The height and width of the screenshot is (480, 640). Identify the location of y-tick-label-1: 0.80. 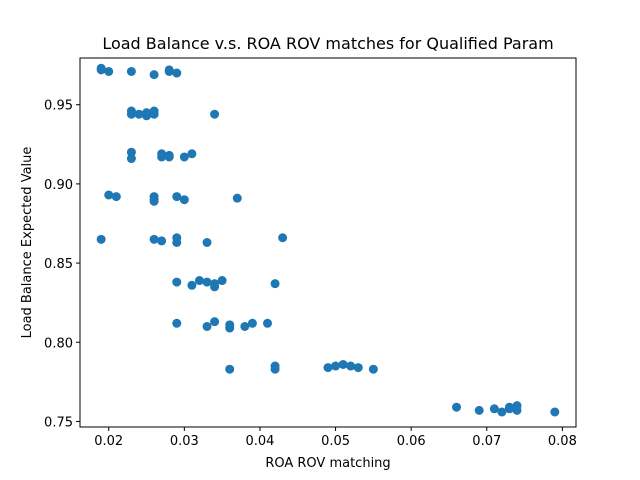
(58, 343).